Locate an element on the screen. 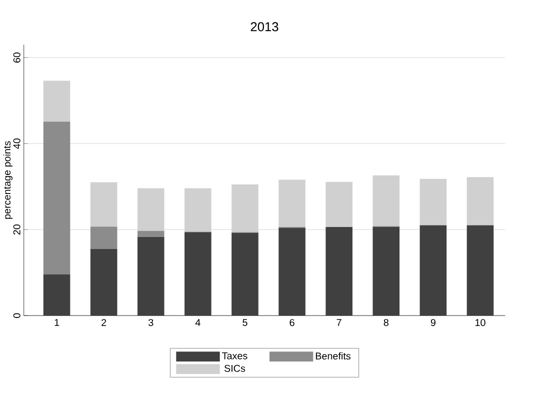 The width and height of the screenshot is (549, 398). y-tick-label: 40 is located at coordinates (16, 143).